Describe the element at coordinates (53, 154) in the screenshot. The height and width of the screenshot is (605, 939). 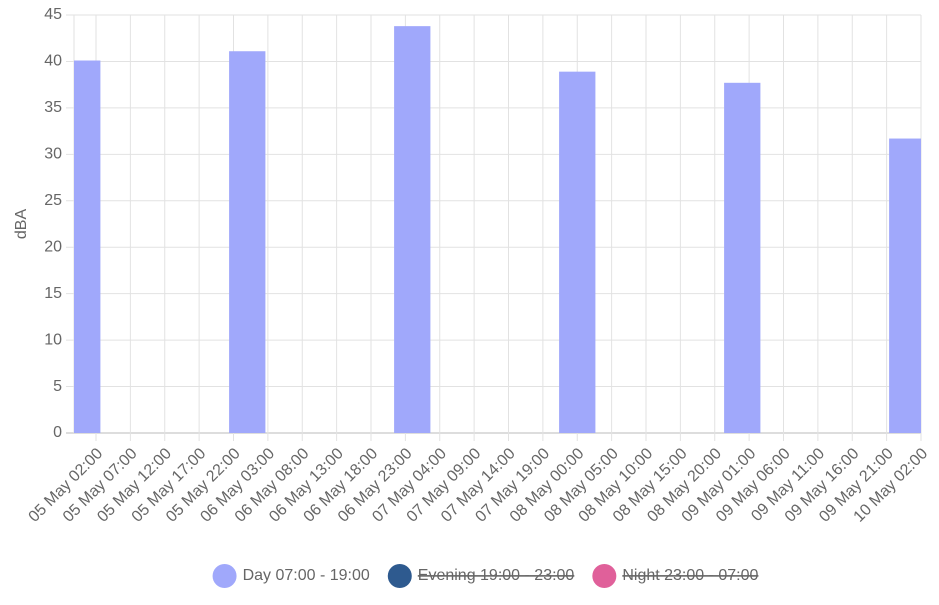
I see `y-tick-label: 30` at that location.